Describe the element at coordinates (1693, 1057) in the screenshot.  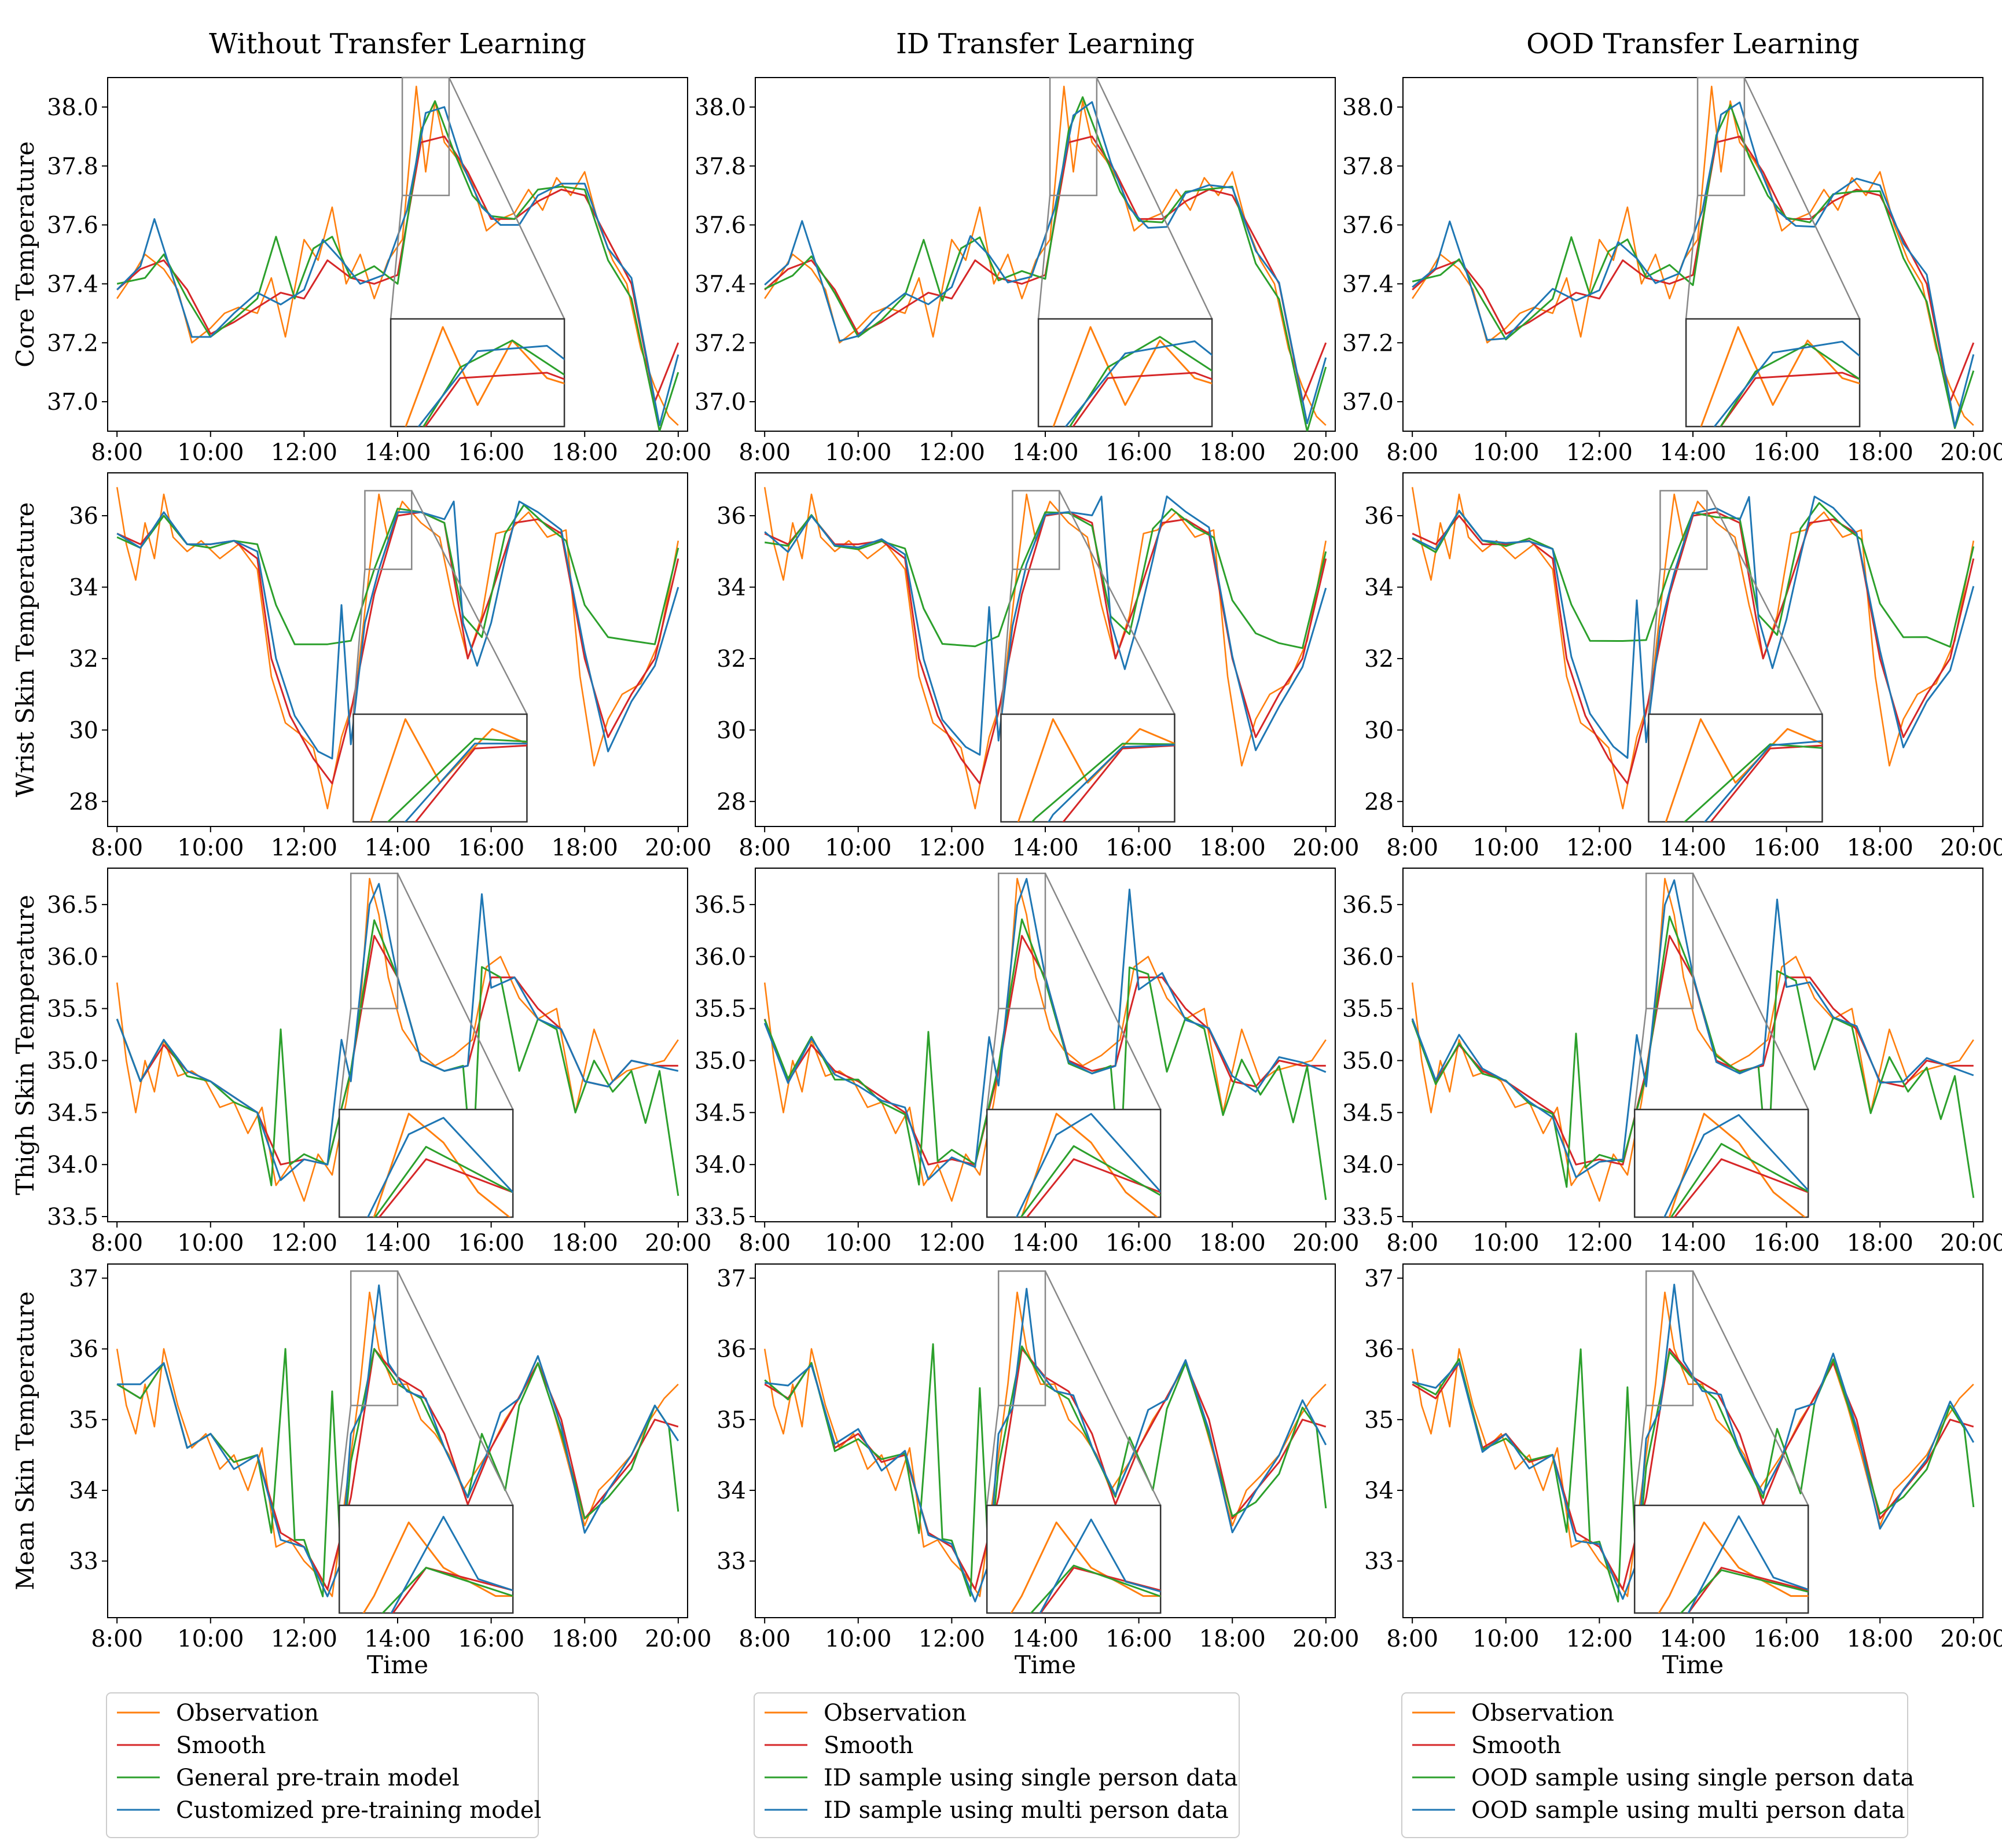
I see `series-single-line` at that location.